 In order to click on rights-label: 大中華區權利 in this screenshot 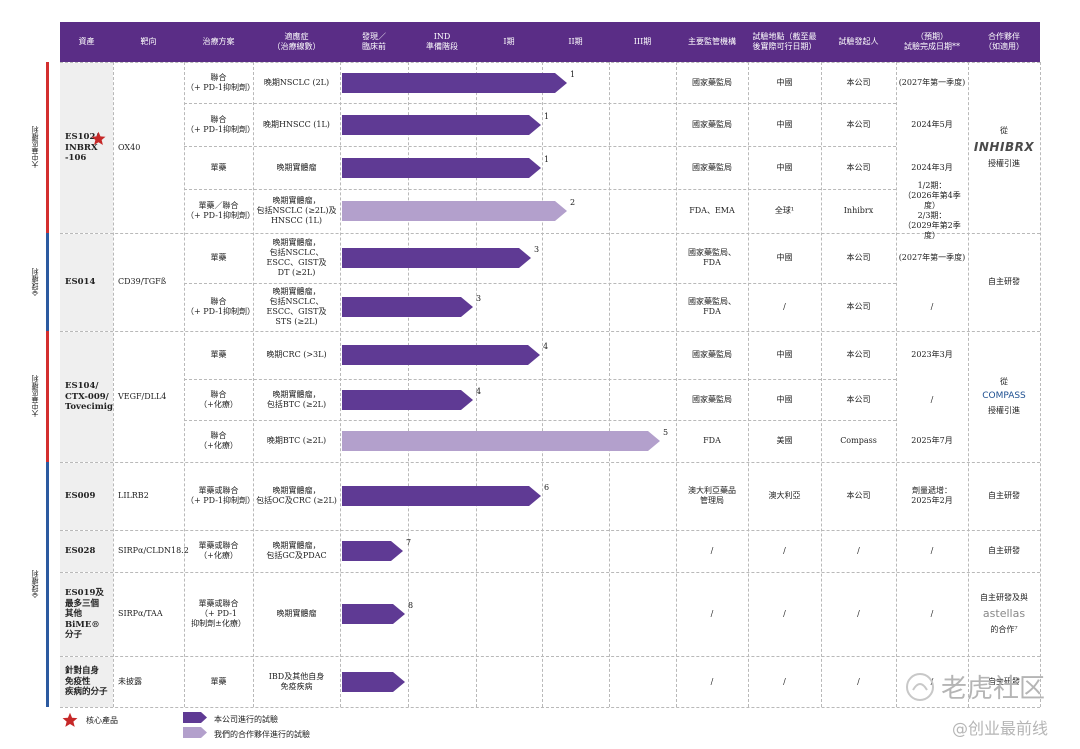, I will do `click(35, 147)`.